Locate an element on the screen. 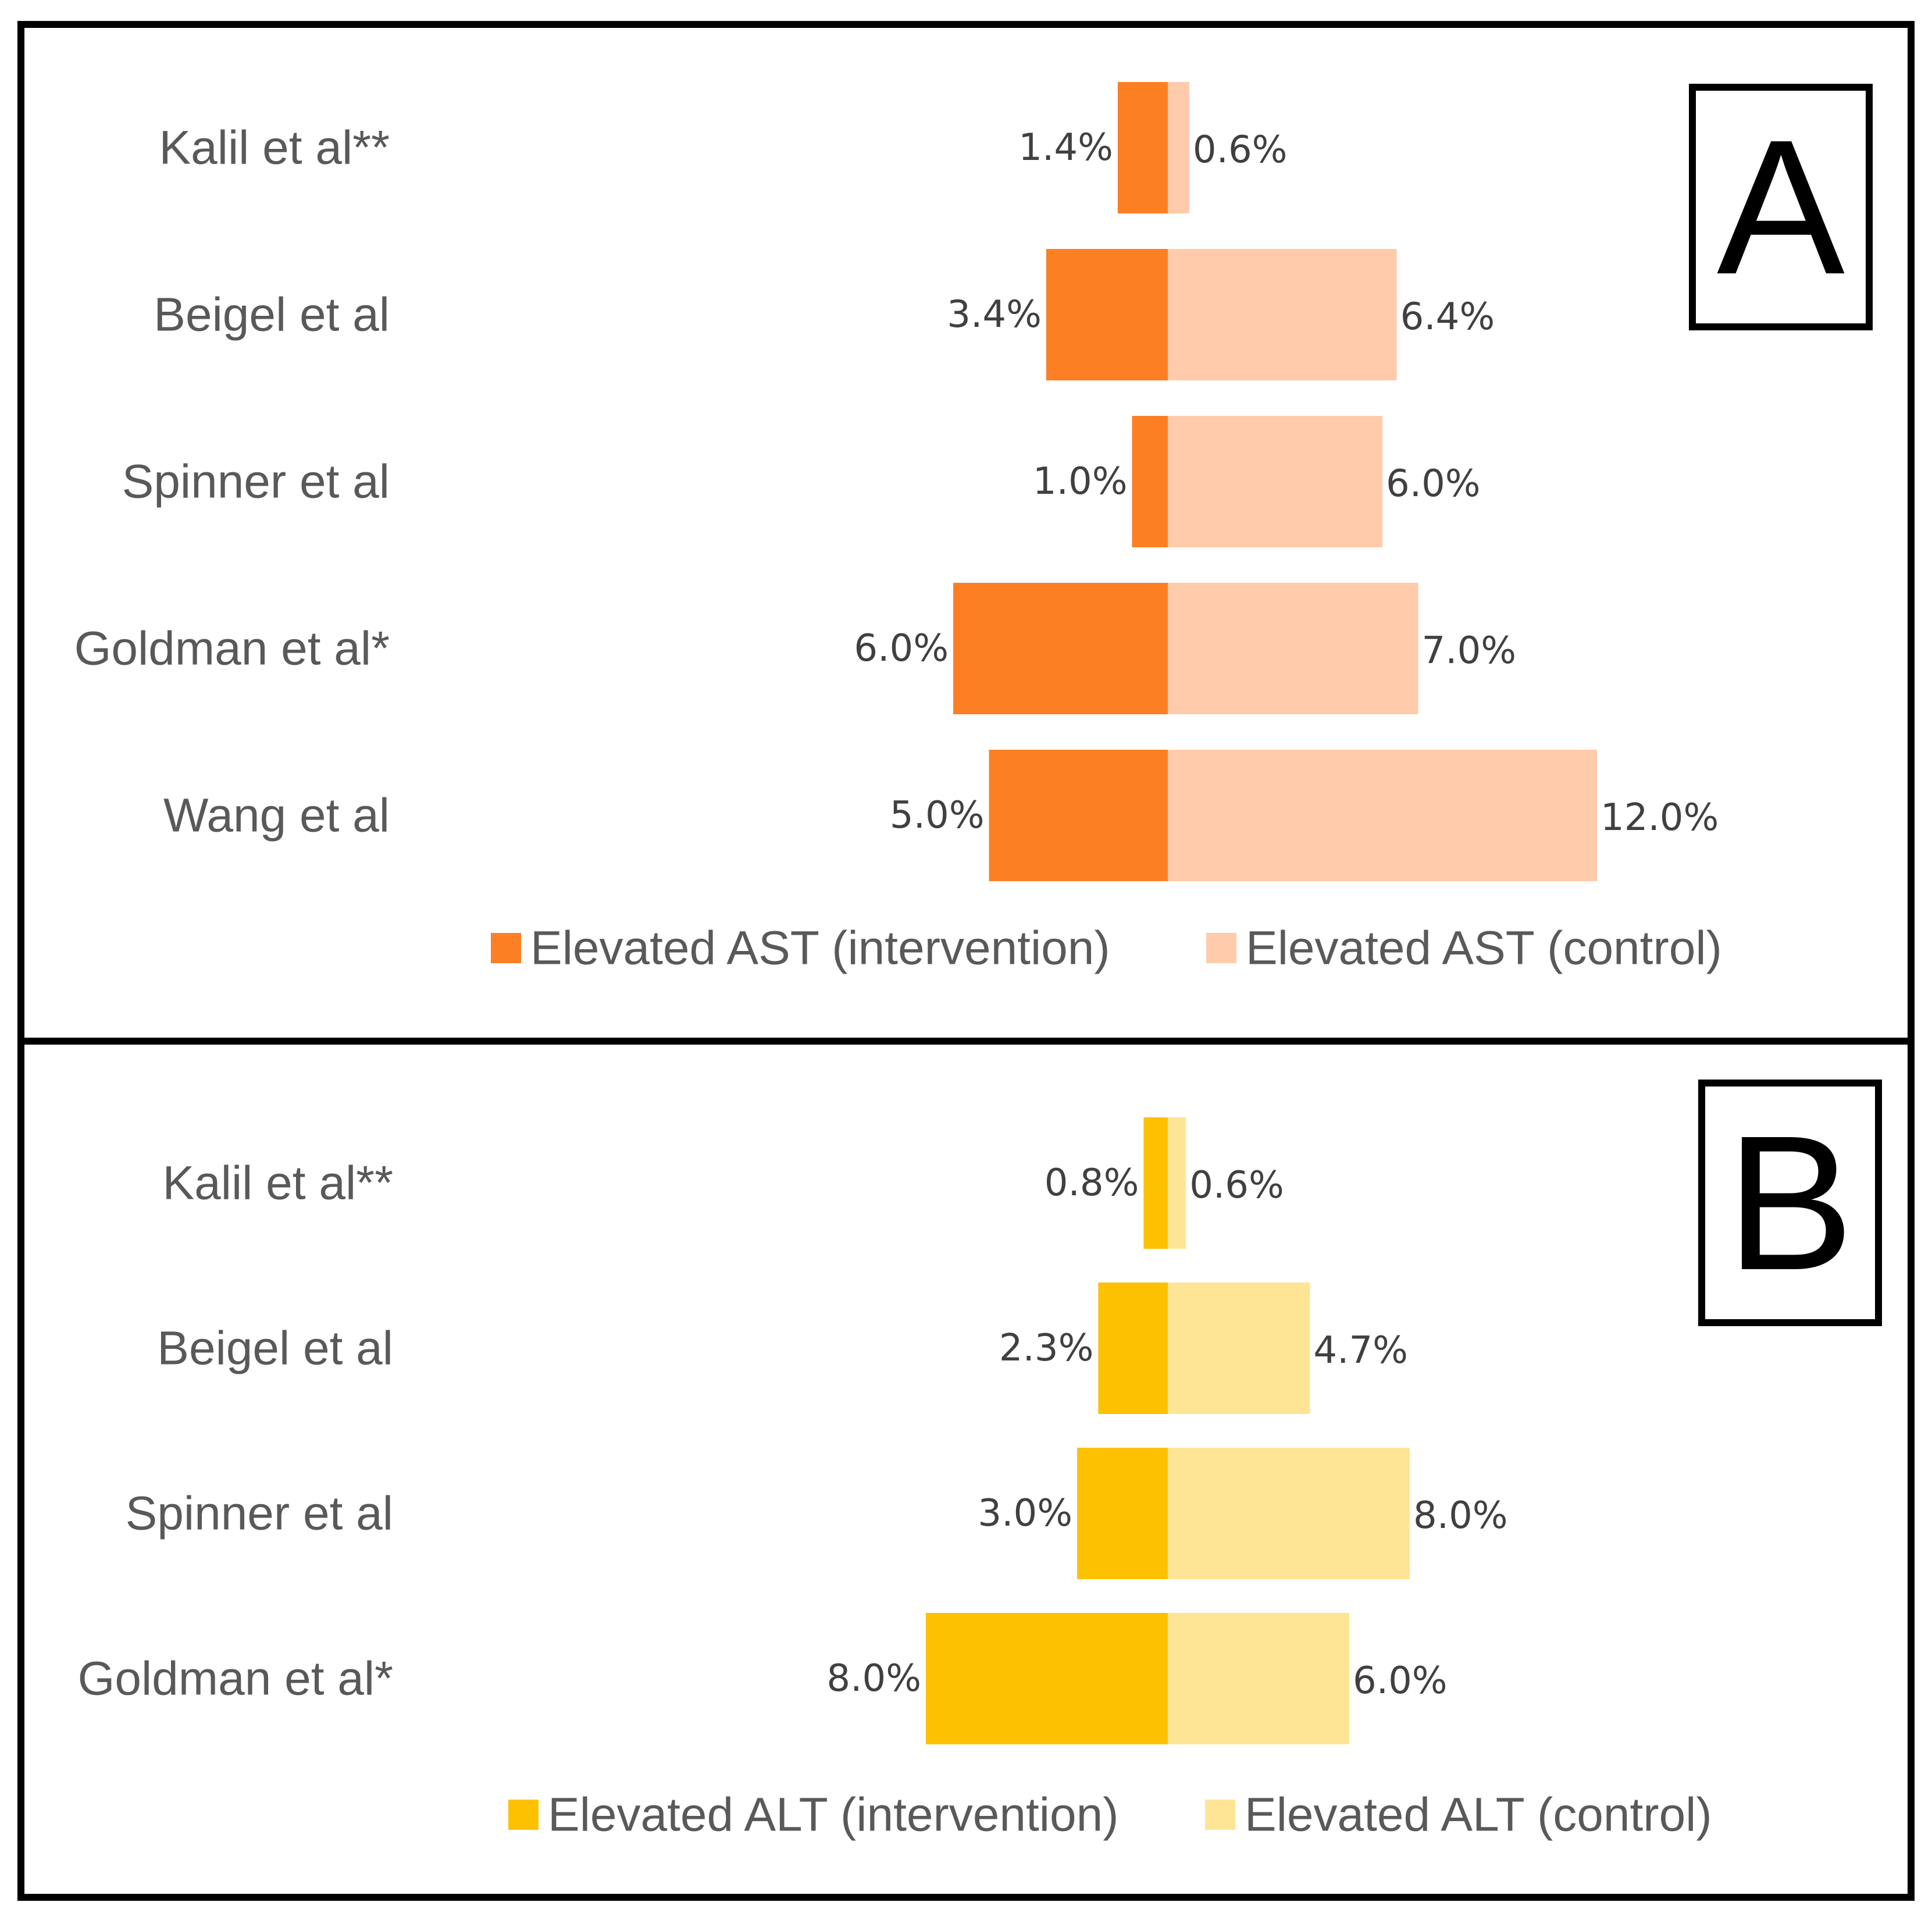  panel-label-b: B is located at coordinates (1790, 1203).